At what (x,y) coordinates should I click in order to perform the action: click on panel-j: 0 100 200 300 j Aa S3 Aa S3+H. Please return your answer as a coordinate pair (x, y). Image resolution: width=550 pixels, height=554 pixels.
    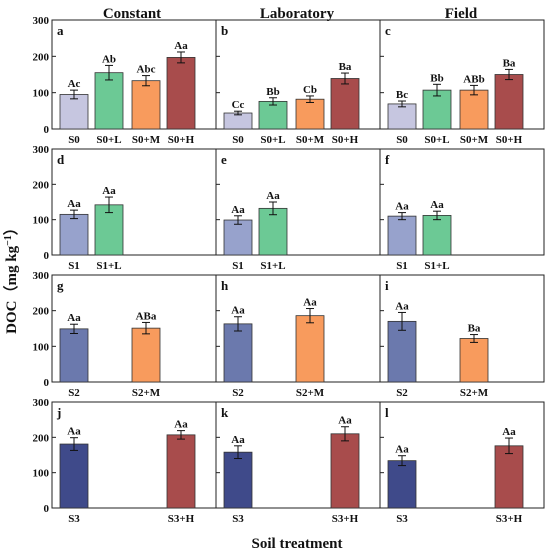
    Looking at the image, I should click on (125, 461).